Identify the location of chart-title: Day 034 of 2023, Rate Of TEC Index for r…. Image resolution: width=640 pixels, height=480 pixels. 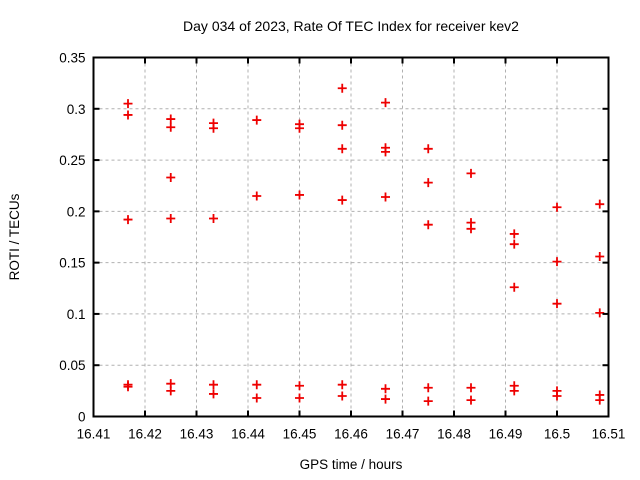
(351, 26).